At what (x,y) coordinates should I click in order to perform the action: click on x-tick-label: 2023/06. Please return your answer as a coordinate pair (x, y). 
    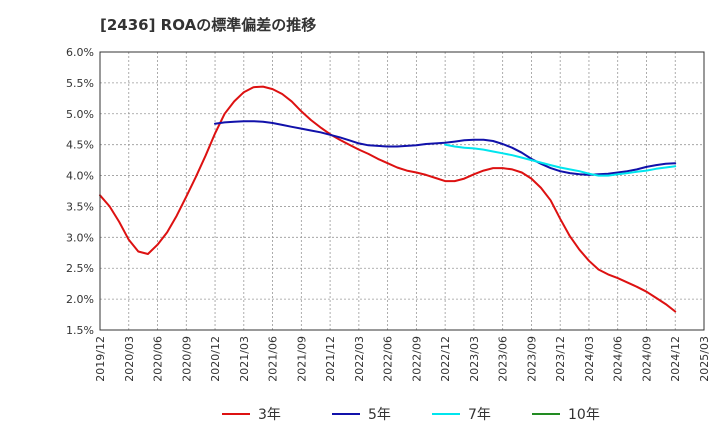
    Looking at the image, I should click on (503, 359).